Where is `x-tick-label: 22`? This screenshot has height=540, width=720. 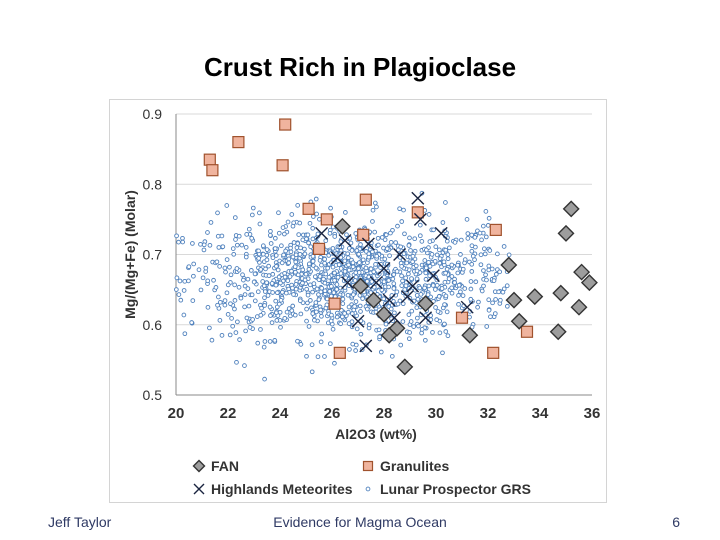 x-tick-label: 22 is located at coordinates (228, 413).